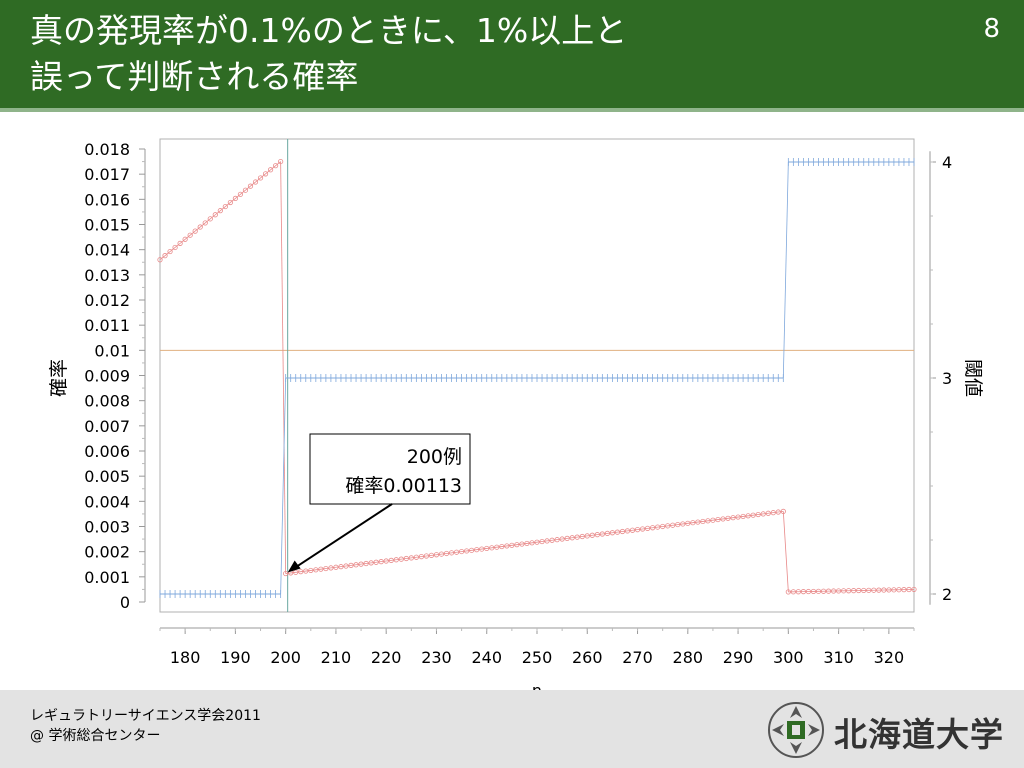 Image resolution: width=1024 pixels, height=768 pixels. What do you see at coordinates (107, 451) in the screenshot?
I see `y-left-tick-label: 0.006` at bounding box center [107, 451].